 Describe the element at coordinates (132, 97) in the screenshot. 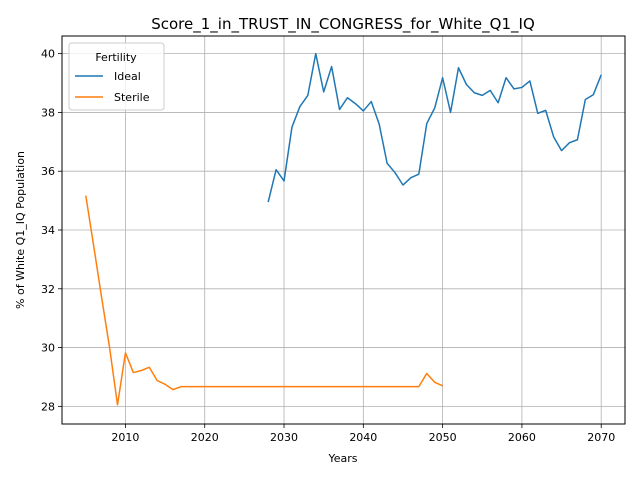

I see `legend-label-sterile: Sterile` at that location.